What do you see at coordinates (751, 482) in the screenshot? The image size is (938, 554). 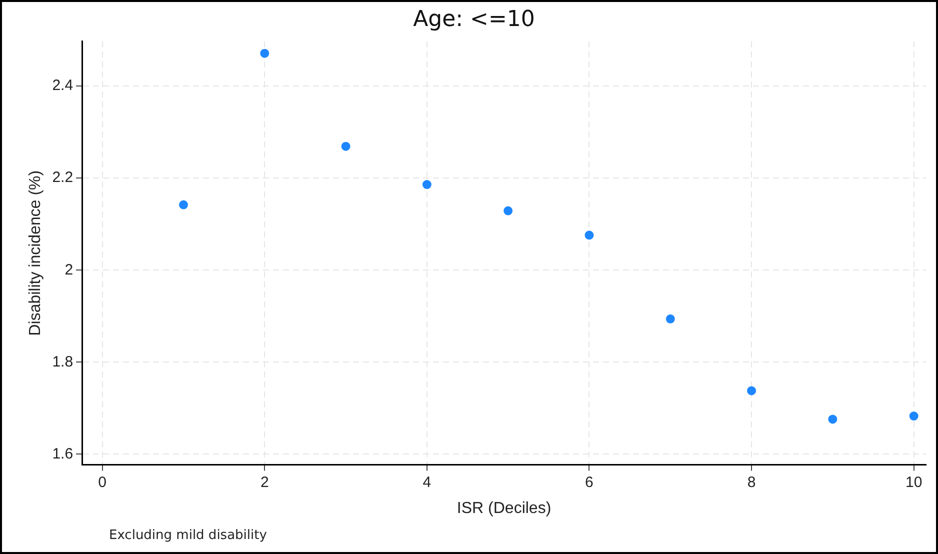 I see `x-tick-label: 8` at bounding box center [751, 482].